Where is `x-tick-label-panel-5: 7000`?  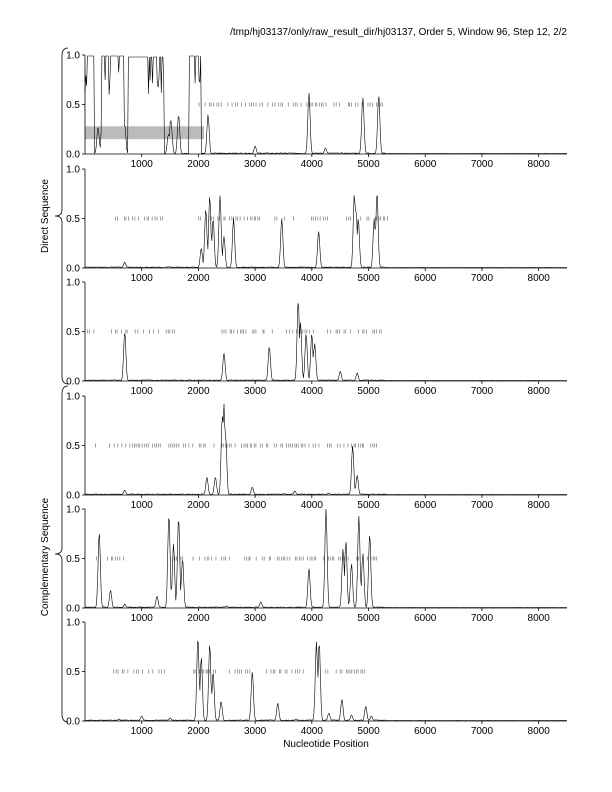
x-tick-label-panel-5: 7000 is located at coordinates (482, 618).